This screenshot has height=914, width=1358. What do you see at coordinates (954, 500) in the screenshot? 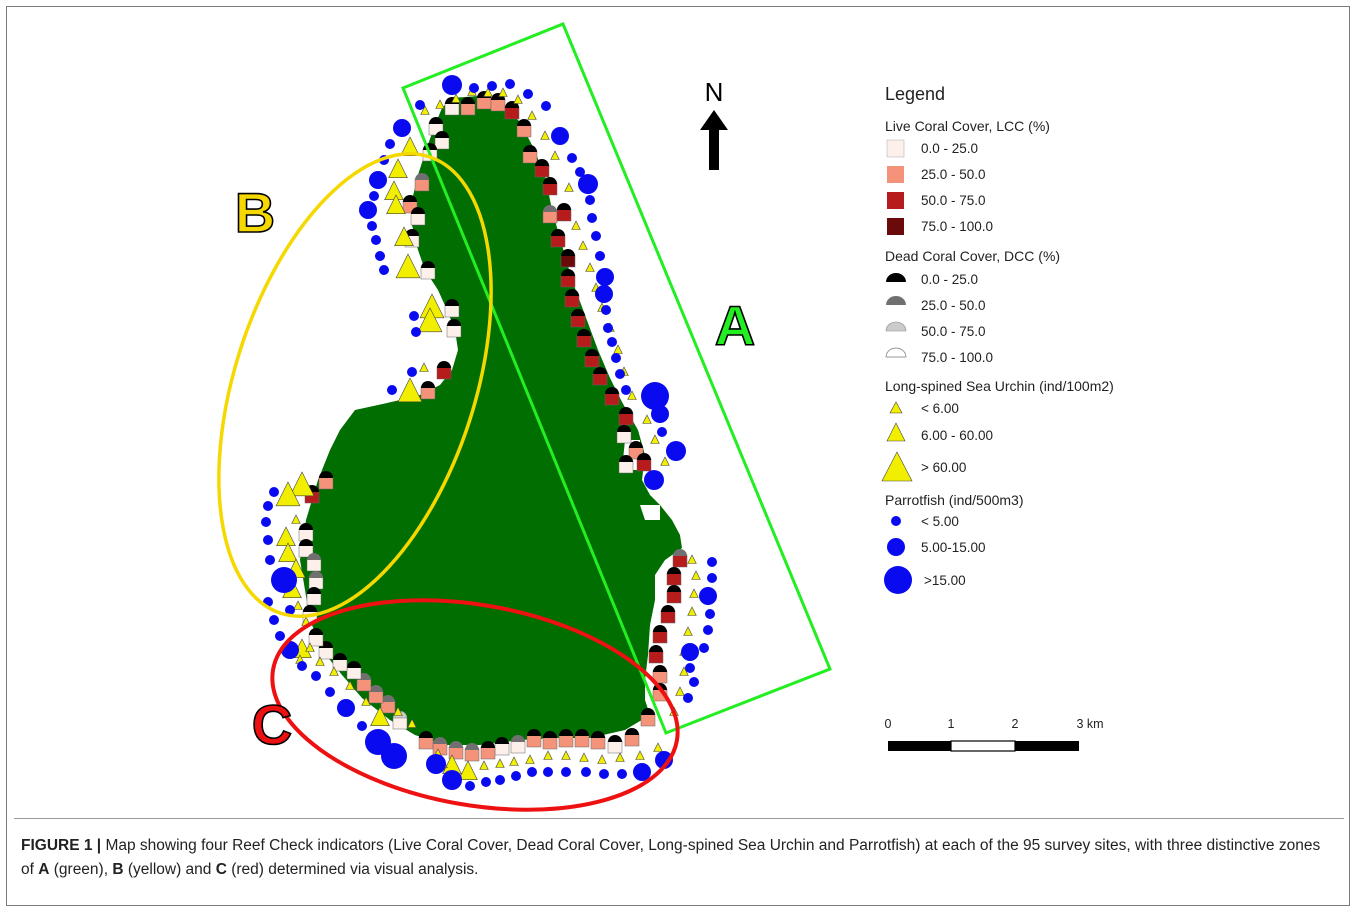
I see `parrot-title: Parrotfish (ind/500m3)` at bounding box center [954, 500].